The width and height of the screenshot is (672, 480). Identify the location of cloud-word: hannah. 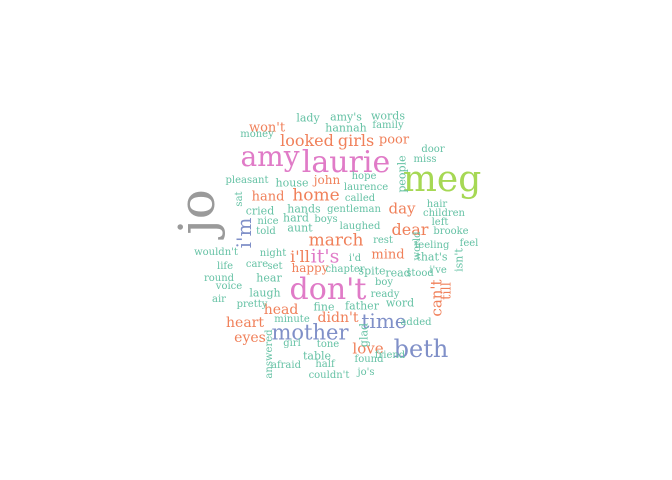
(346, 128).